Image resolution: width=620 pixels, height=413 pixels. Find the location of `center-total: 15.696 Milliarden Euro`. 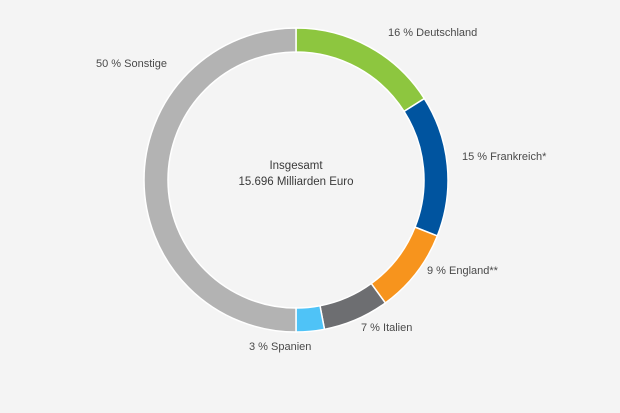

center-total: 15.696 Milliarden Euro is located at coordinates (295, 182).